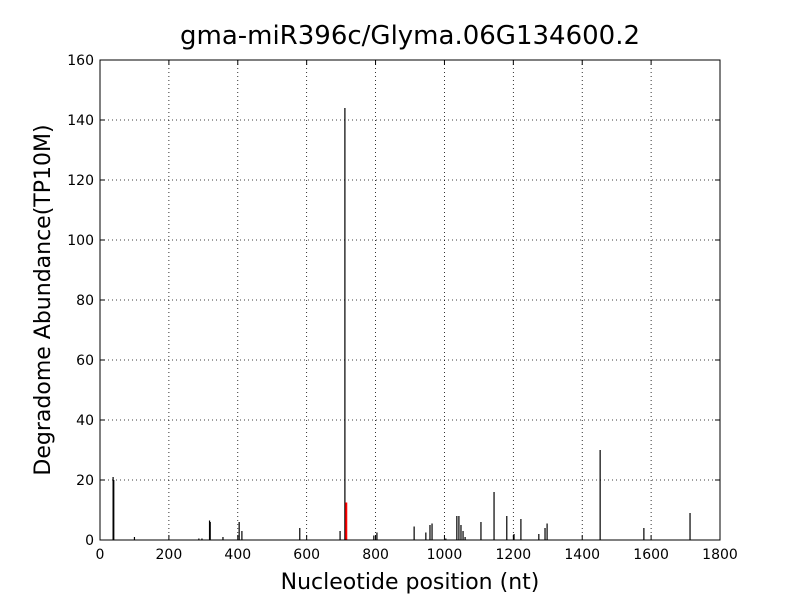 This screenshot has height=600, width=800. Describe the element at coordinates (80, 121) in the screenshot. I see `y-tick-label: 140` at that location.